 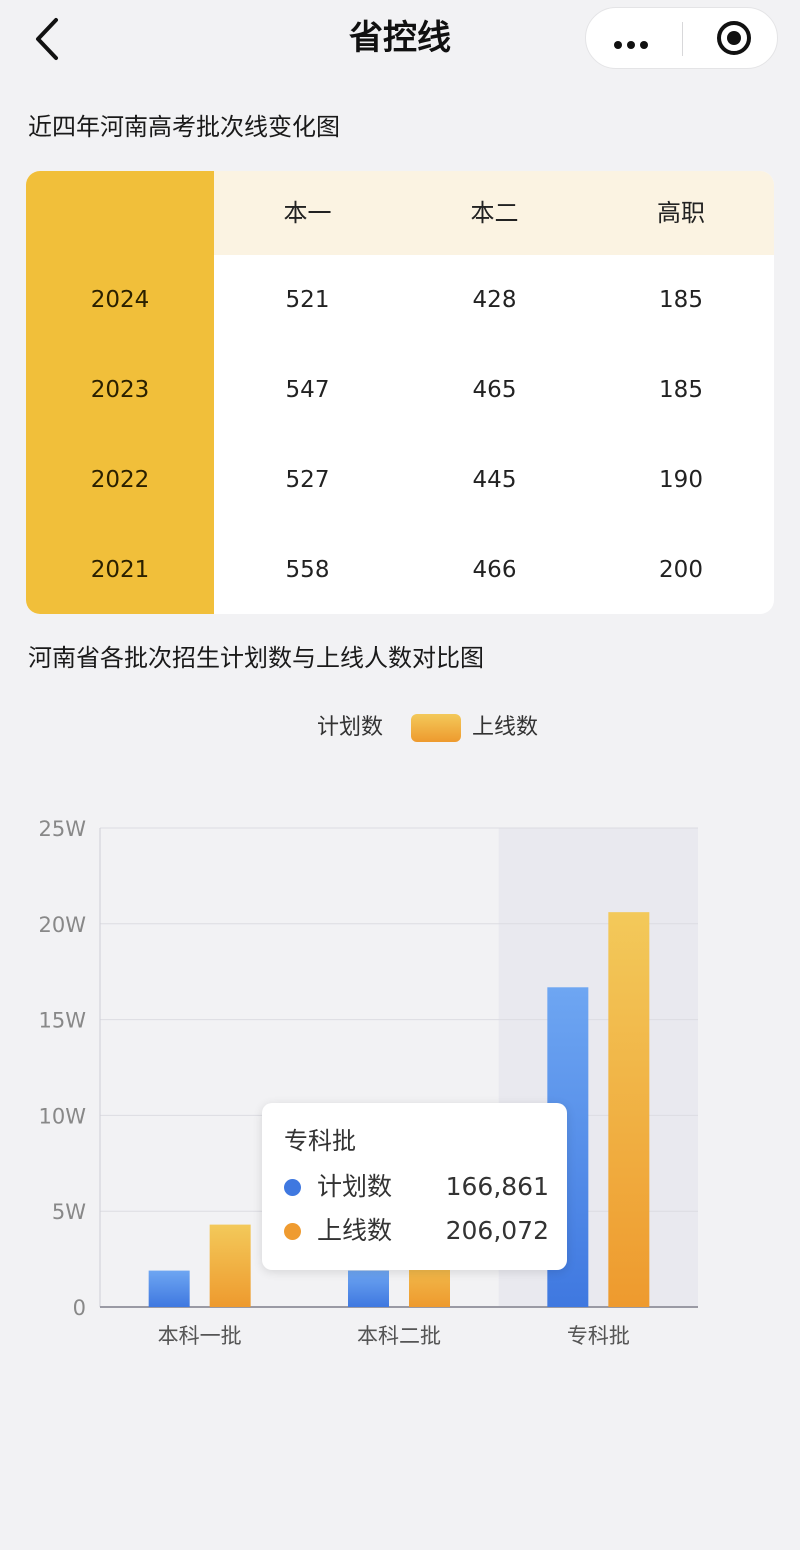 What do you see at coordinates (63, 1116) in the screenshot?
I see `y-tick-label: 10W` at bounding box center [63, 1116].